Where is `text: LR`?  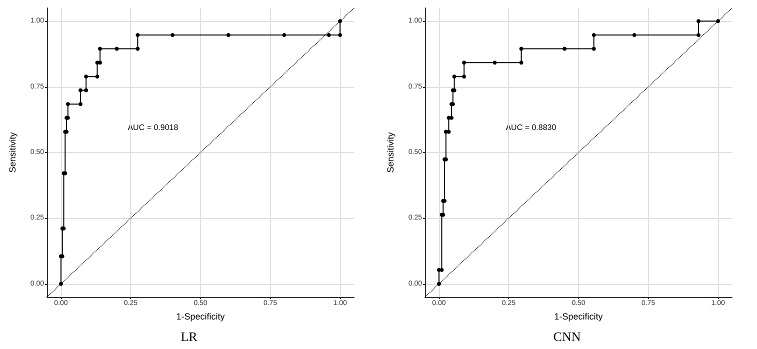 text: LR is located at coordinates (189, 336).